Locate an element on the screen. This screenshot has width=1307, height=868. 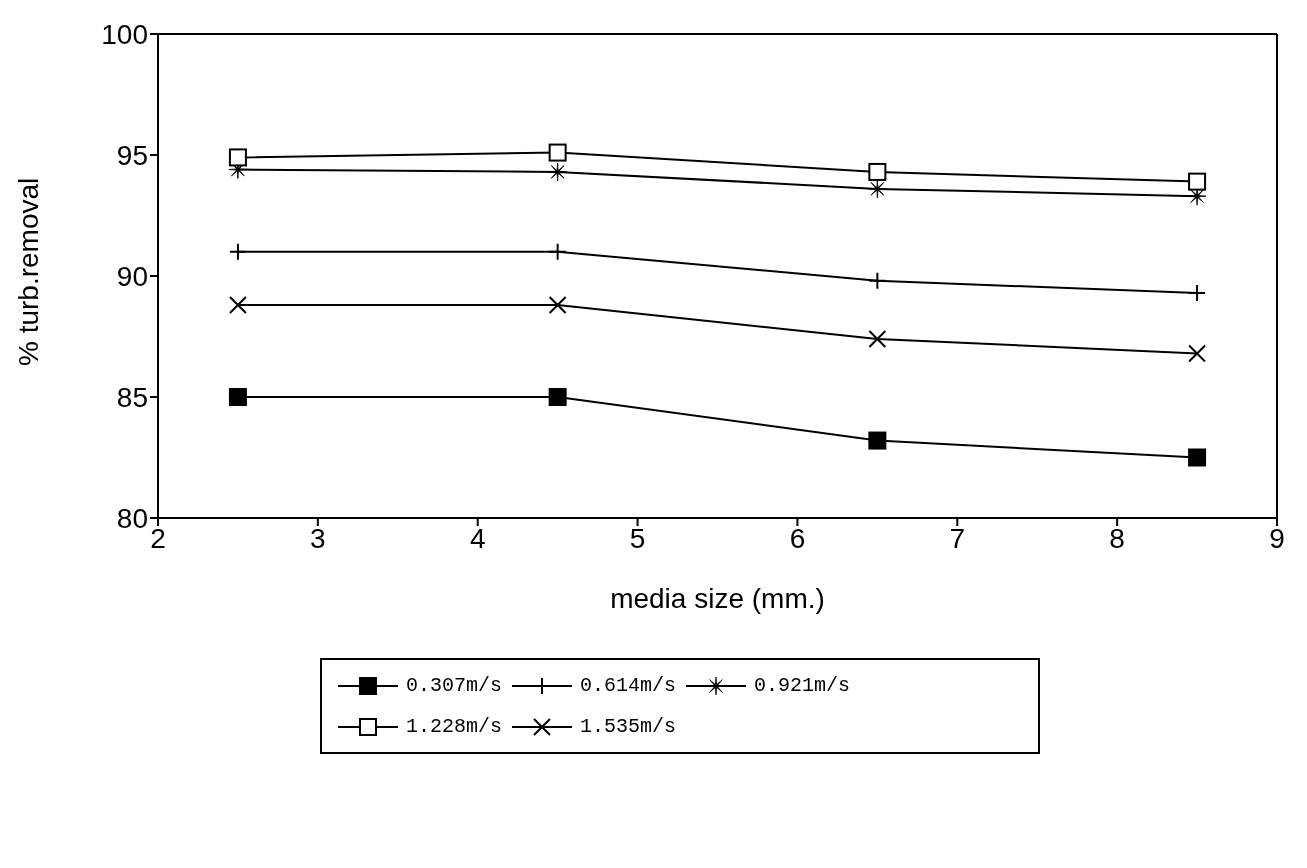
x-tick-label: 3 is located at coordinates (318, 538).